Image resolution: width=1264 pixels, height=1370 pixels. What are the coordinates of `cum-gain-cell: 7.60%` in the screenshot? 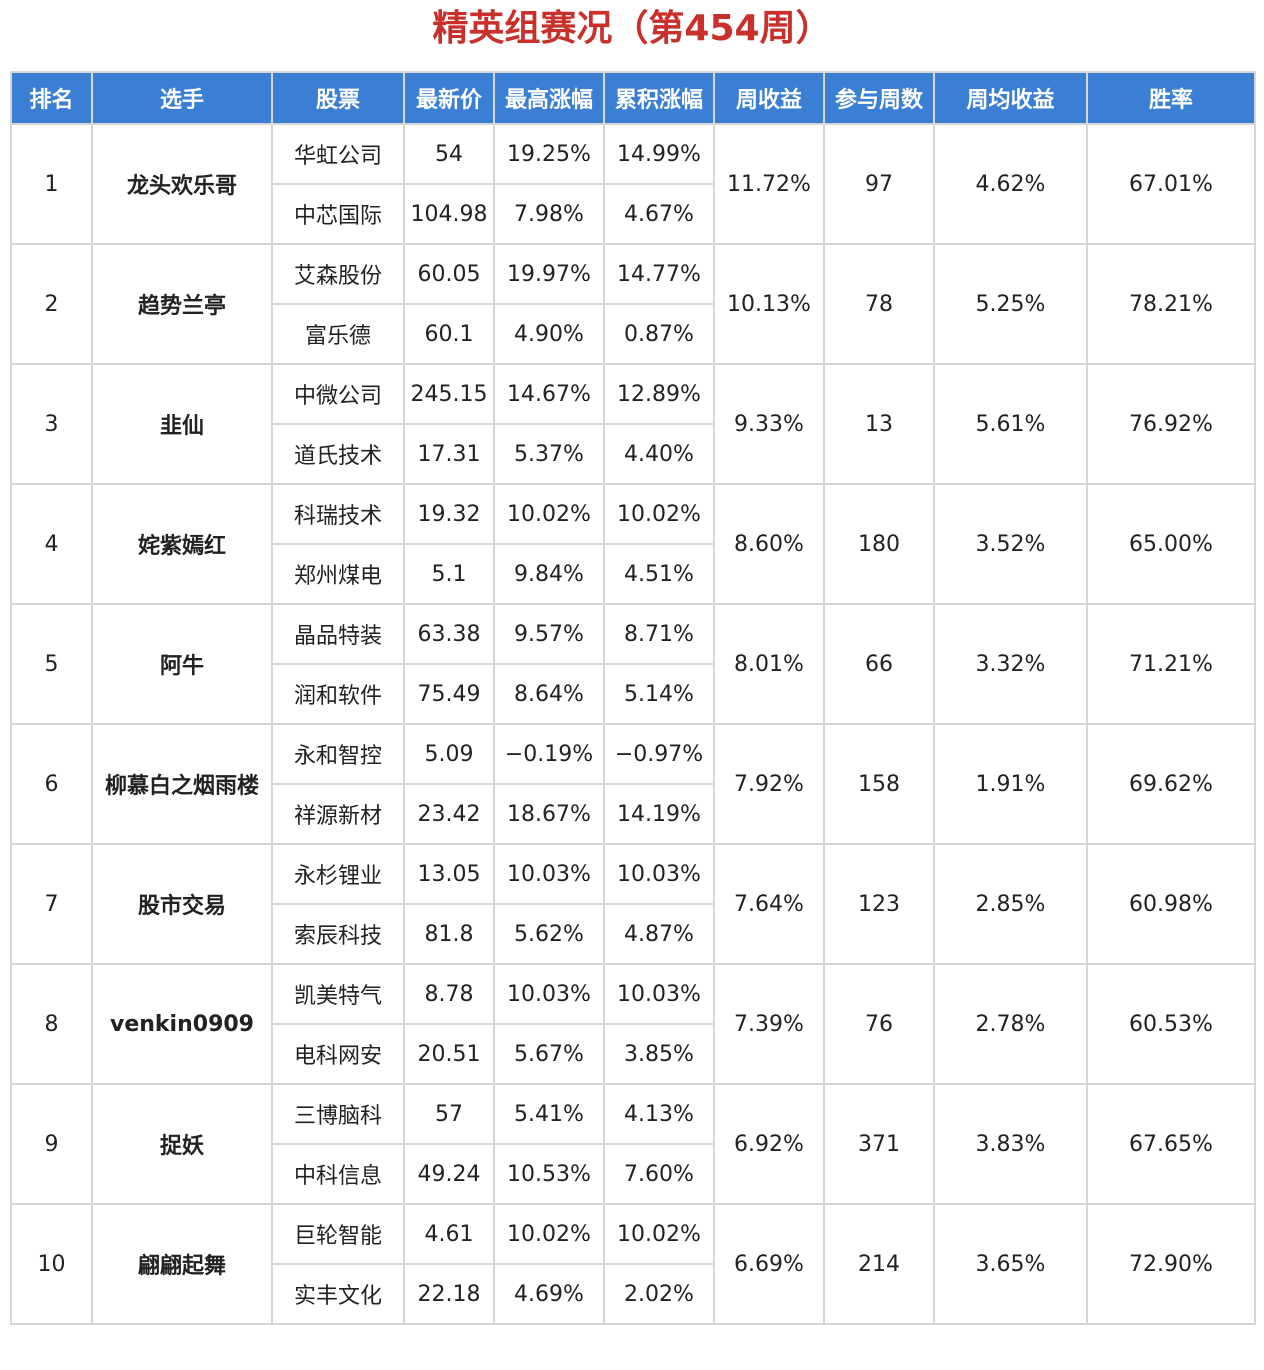 It's located at (659, 1174).